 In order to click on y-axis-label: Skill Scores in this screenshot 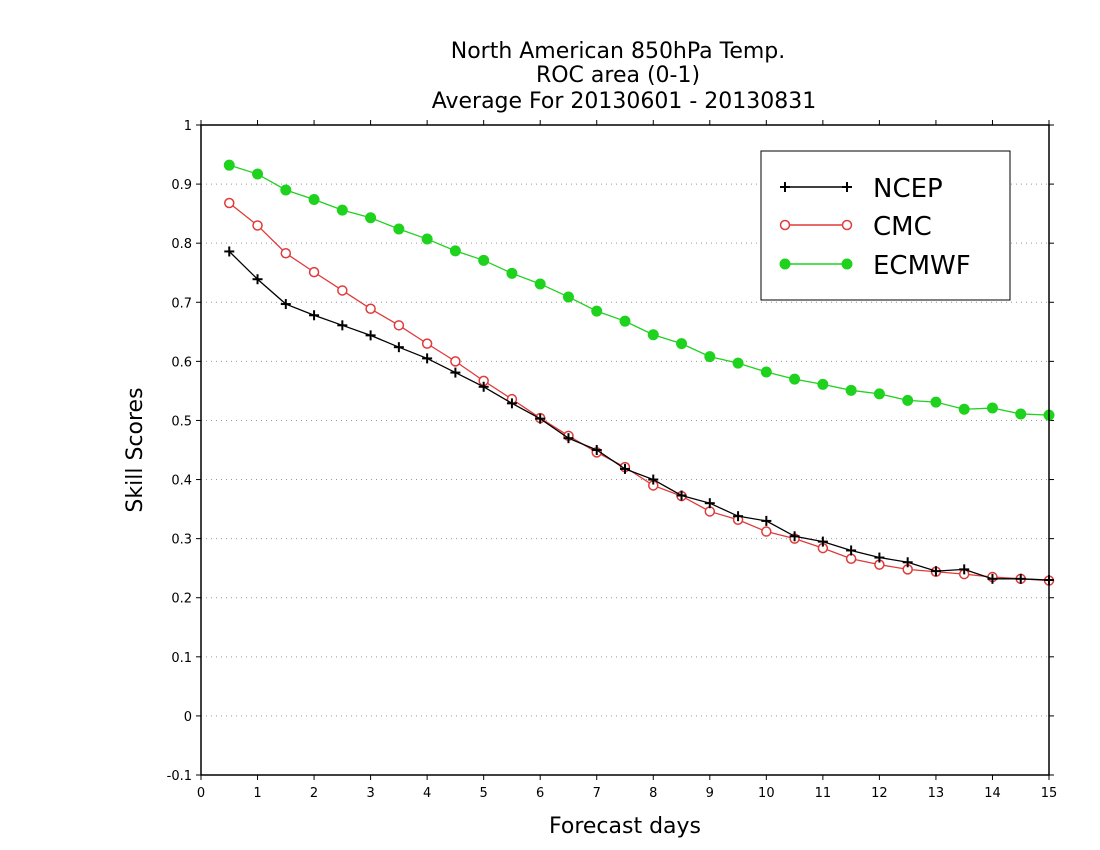, I will do `click(135, 449)`.